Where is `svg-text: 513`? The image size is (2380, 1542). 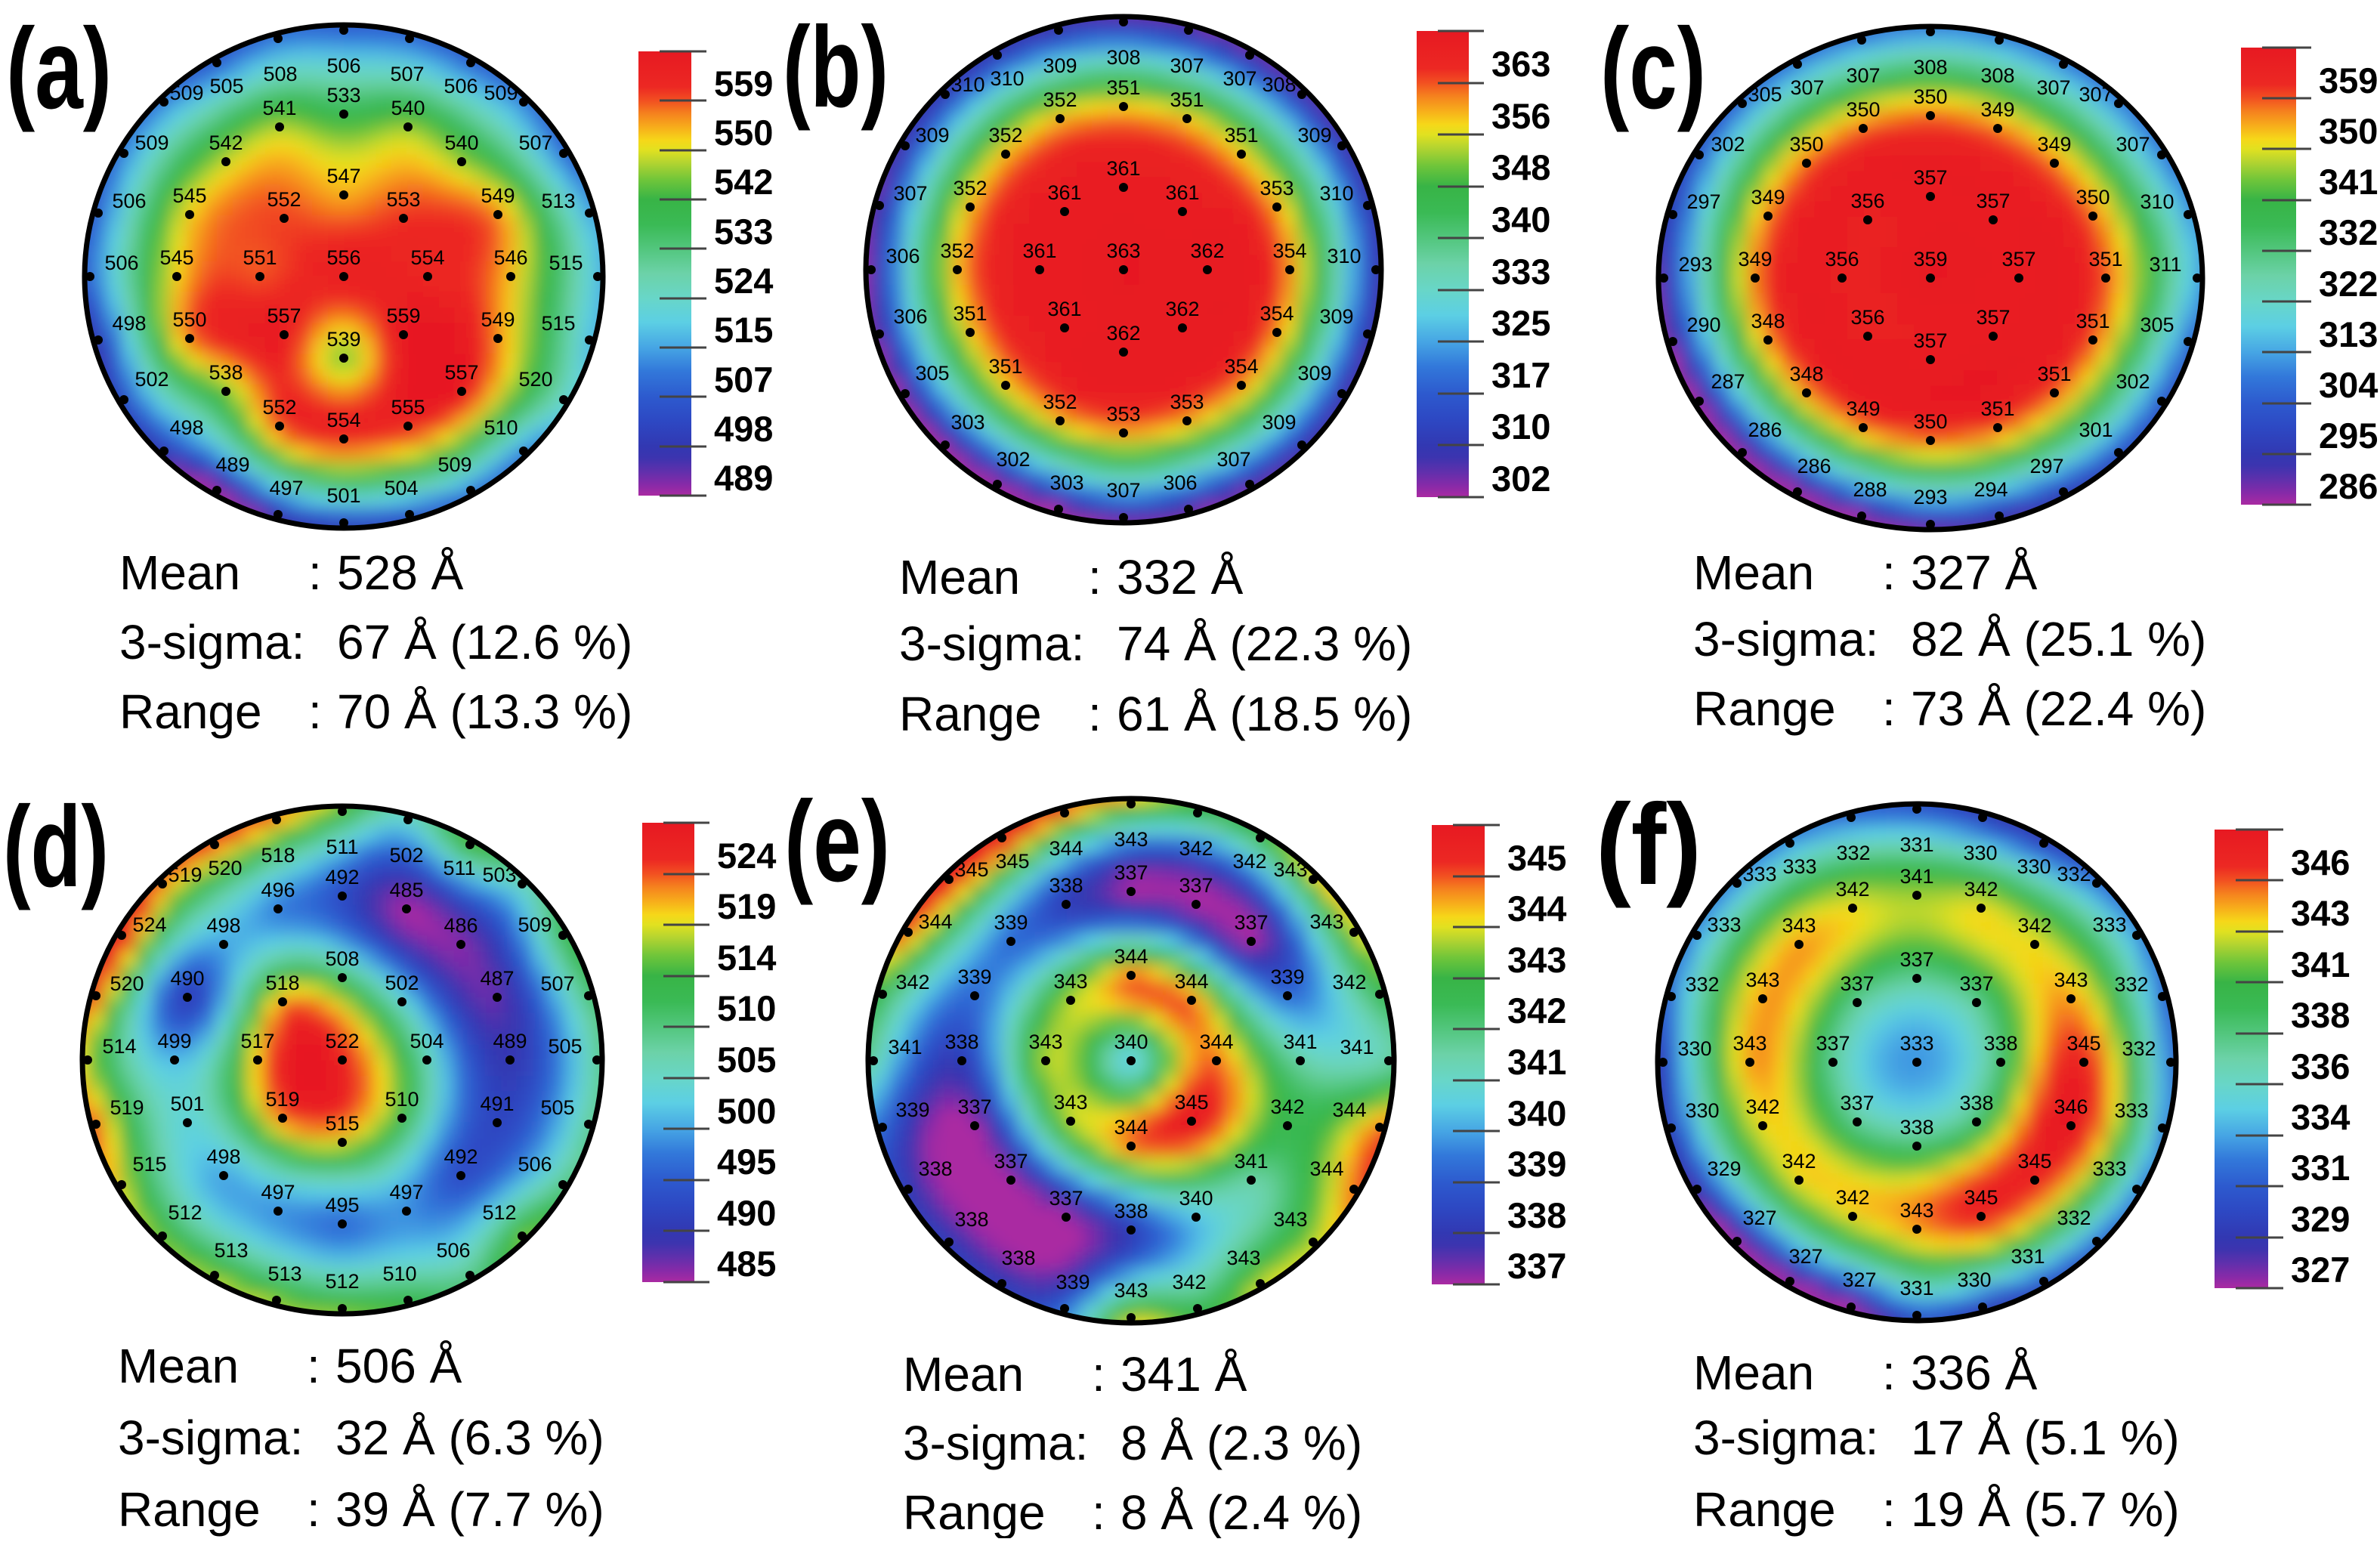
svg-text: 513 is located at coordinates (284, 1273).